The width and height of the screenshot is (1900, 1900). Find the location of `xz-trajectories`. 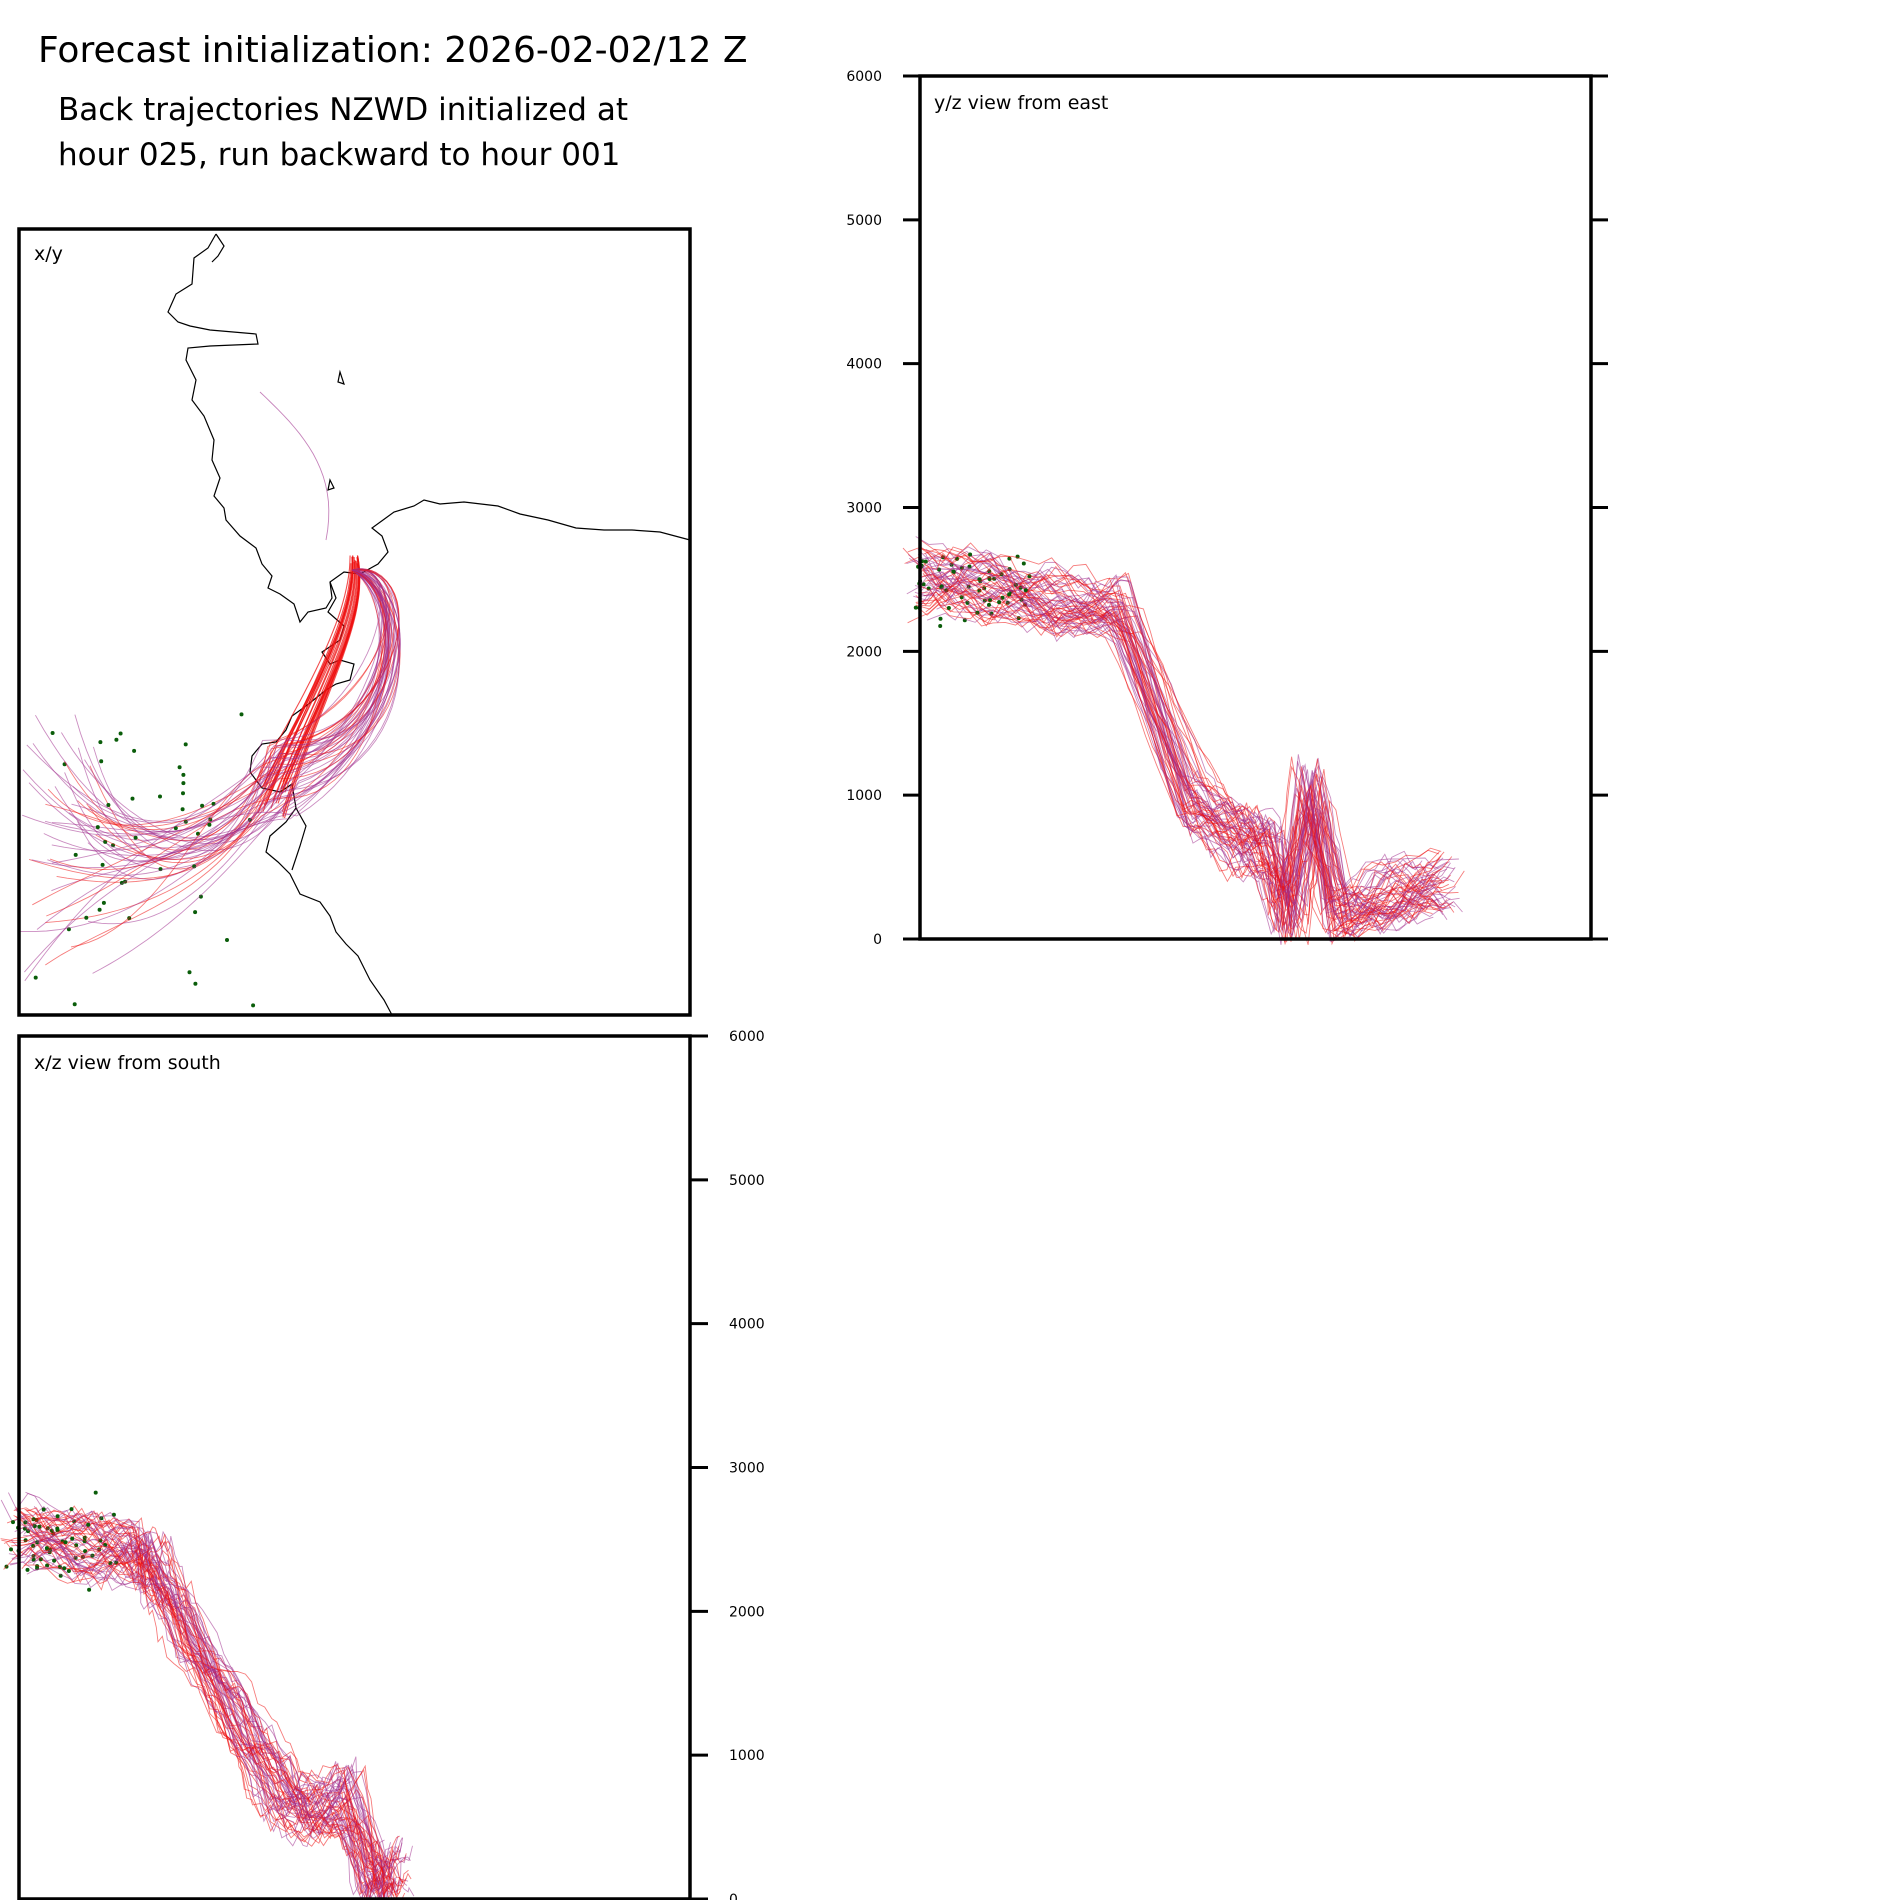

xz-trajectories is located at coordinates (207, 1695).